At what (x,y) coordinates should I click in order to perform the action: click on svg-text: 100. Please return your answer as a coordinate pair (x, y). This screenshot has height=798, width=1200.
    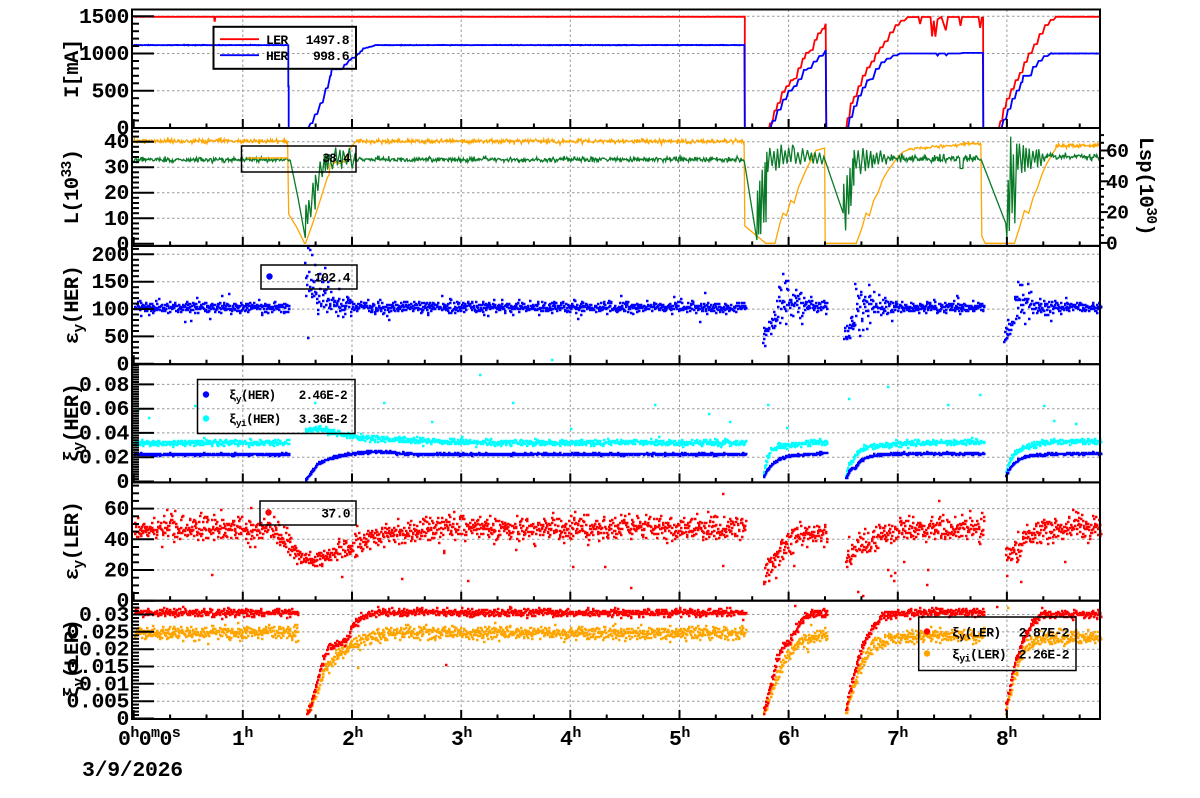
    Looking at the image, I should click on (110, 311).